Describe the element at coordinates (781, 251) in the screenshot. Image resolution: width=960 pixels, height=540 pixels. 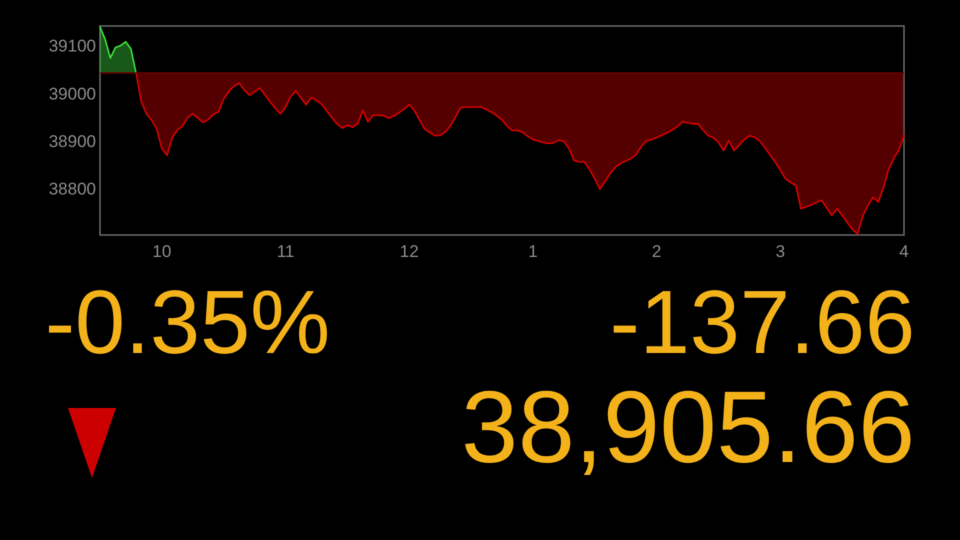
I see `x-tick-label: 3` at that location.